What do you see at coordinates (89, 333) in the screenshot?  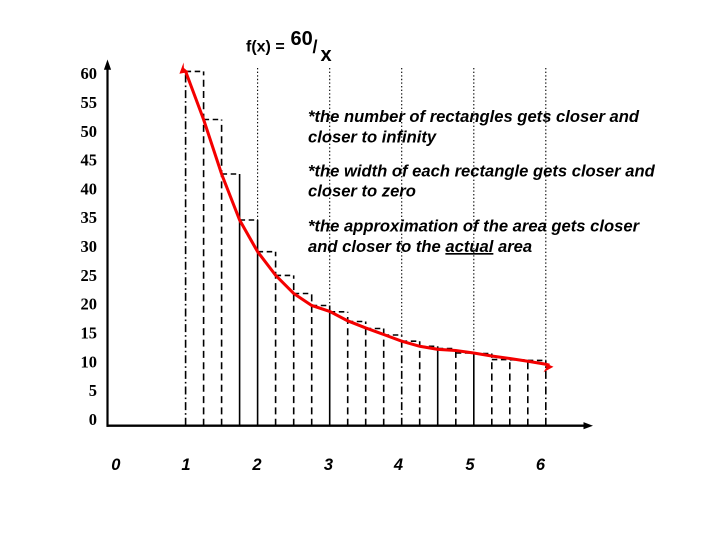 I see `svg-text: 15` at bounding box center [89, 333].